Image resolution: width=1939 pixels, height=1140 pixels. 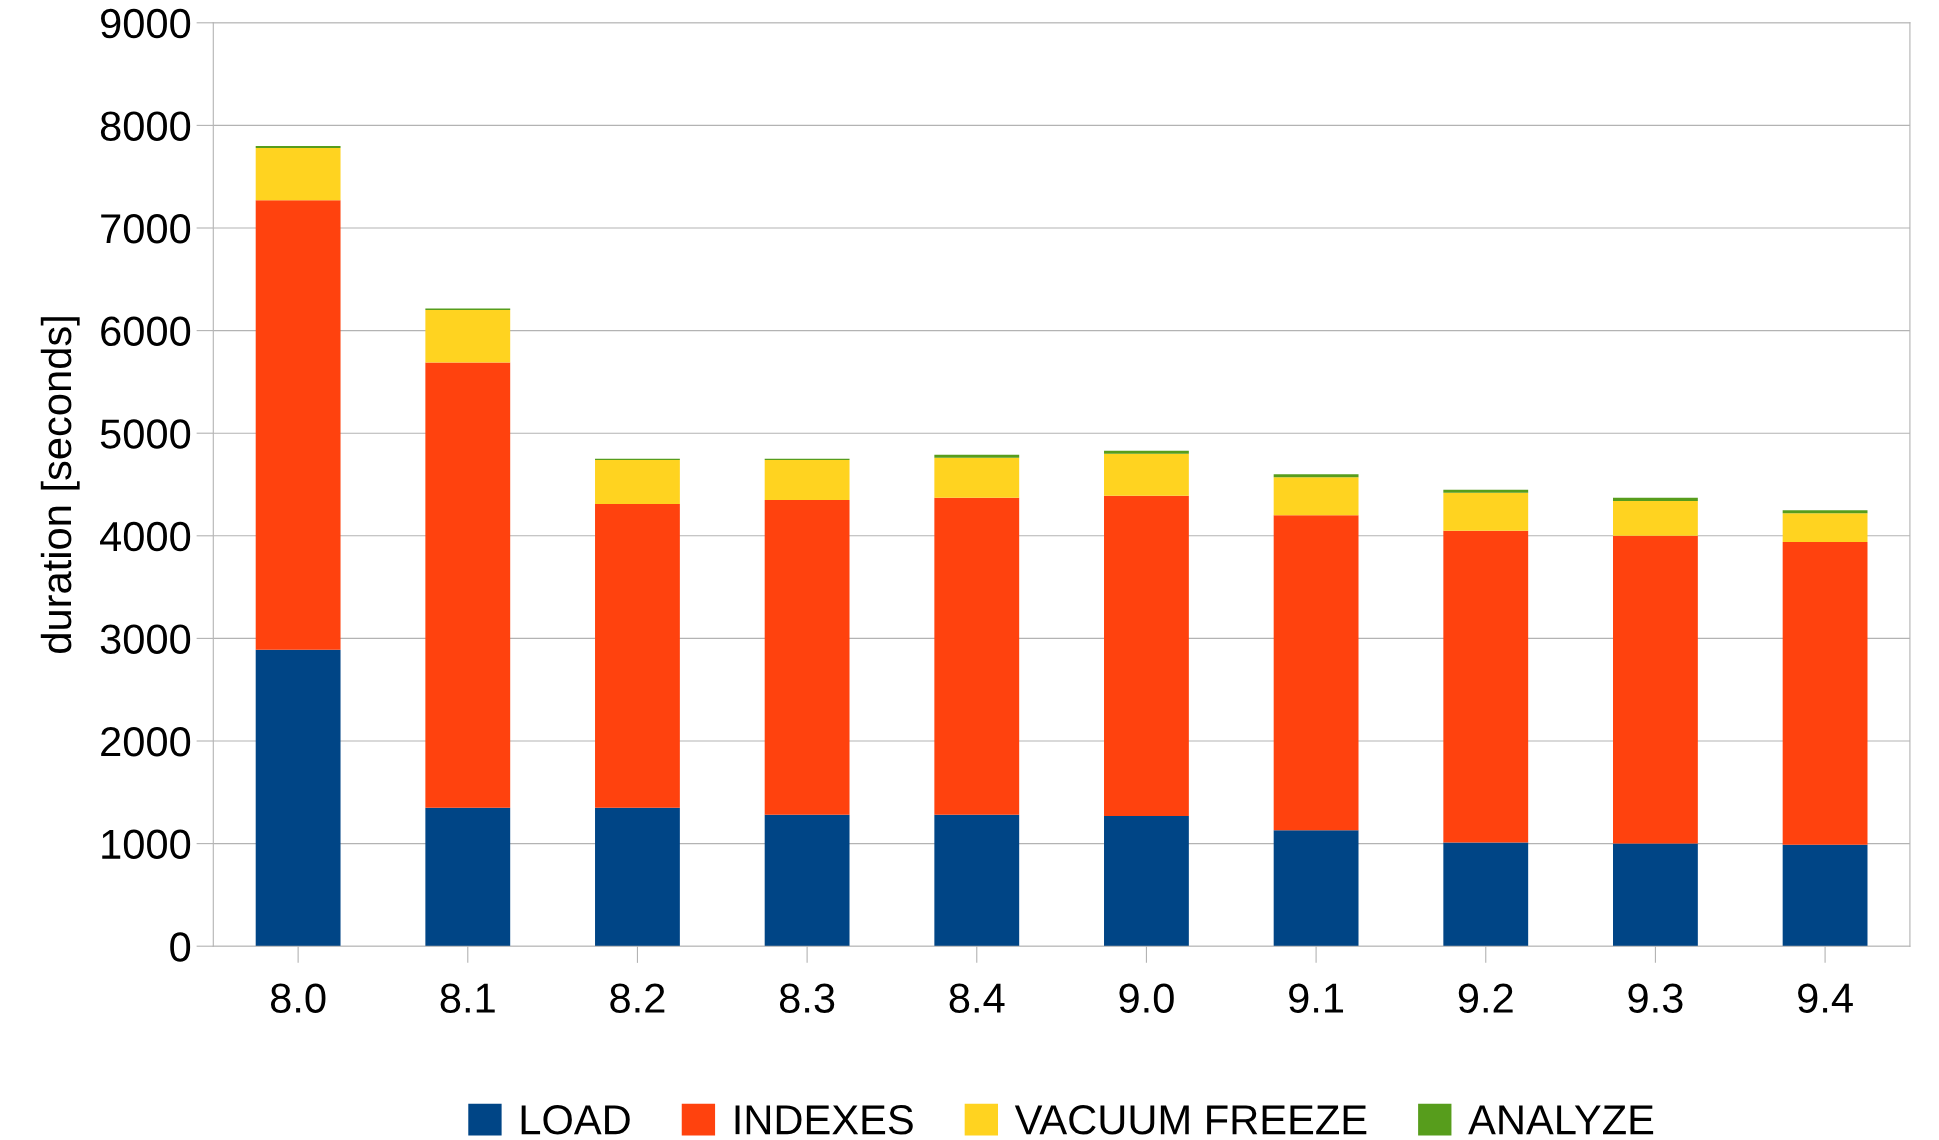 I want to click on y-tick-label: 2000, so click(x=146, y=742).